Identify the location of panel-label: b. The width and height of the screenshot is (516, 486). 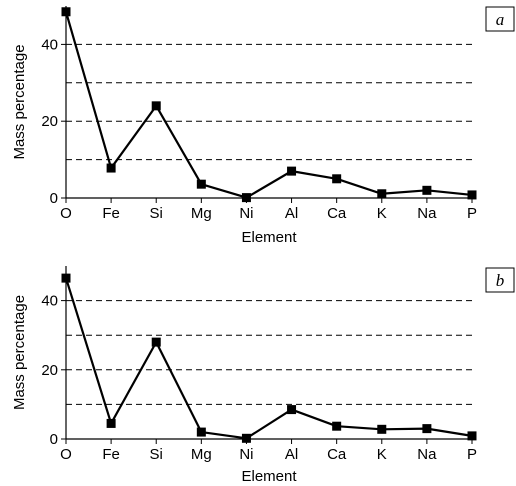
(500, 280).